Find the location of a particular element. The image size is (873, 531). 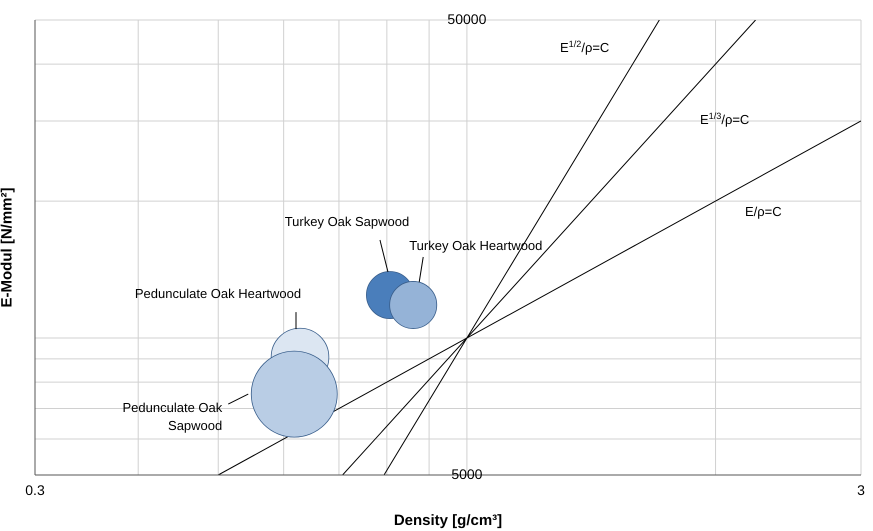

text: Pedunculate Oak Sapwood is located at coordinates (172, 417).